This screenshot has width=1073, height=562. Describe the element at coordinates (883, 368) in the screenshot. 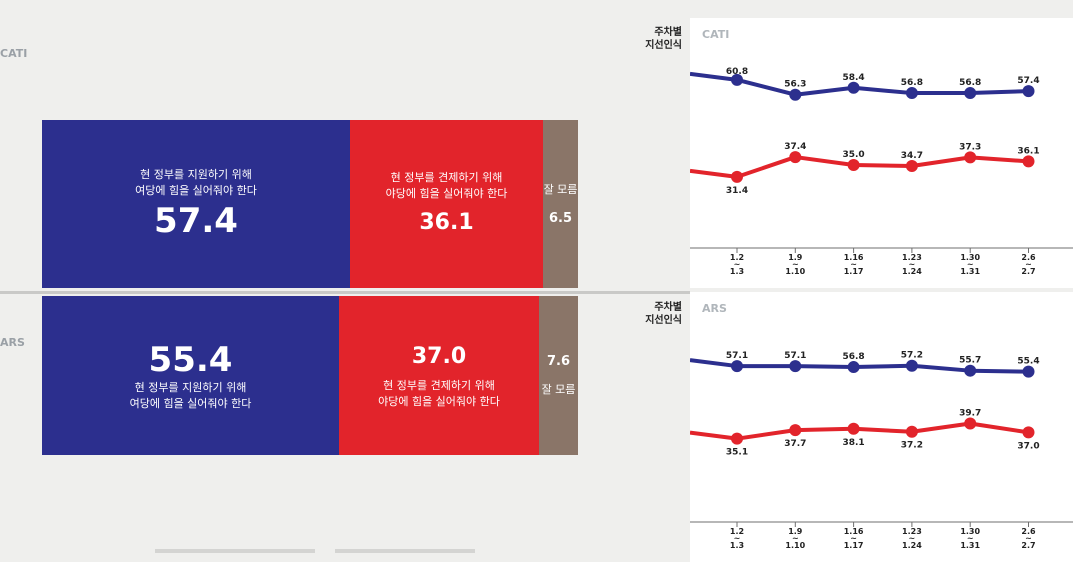

I see `ars-support-line` at that location.